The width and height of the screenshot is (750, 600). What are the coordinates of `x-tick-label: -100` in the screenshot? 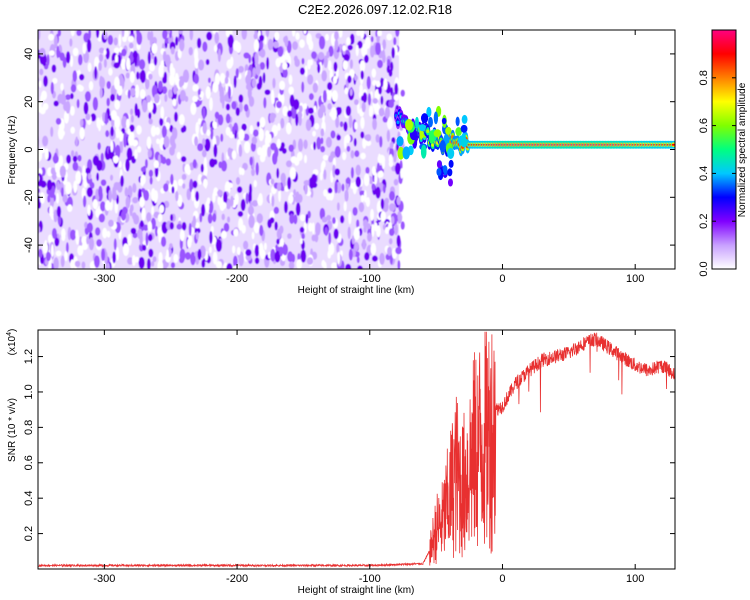 It's located at (370, 579).